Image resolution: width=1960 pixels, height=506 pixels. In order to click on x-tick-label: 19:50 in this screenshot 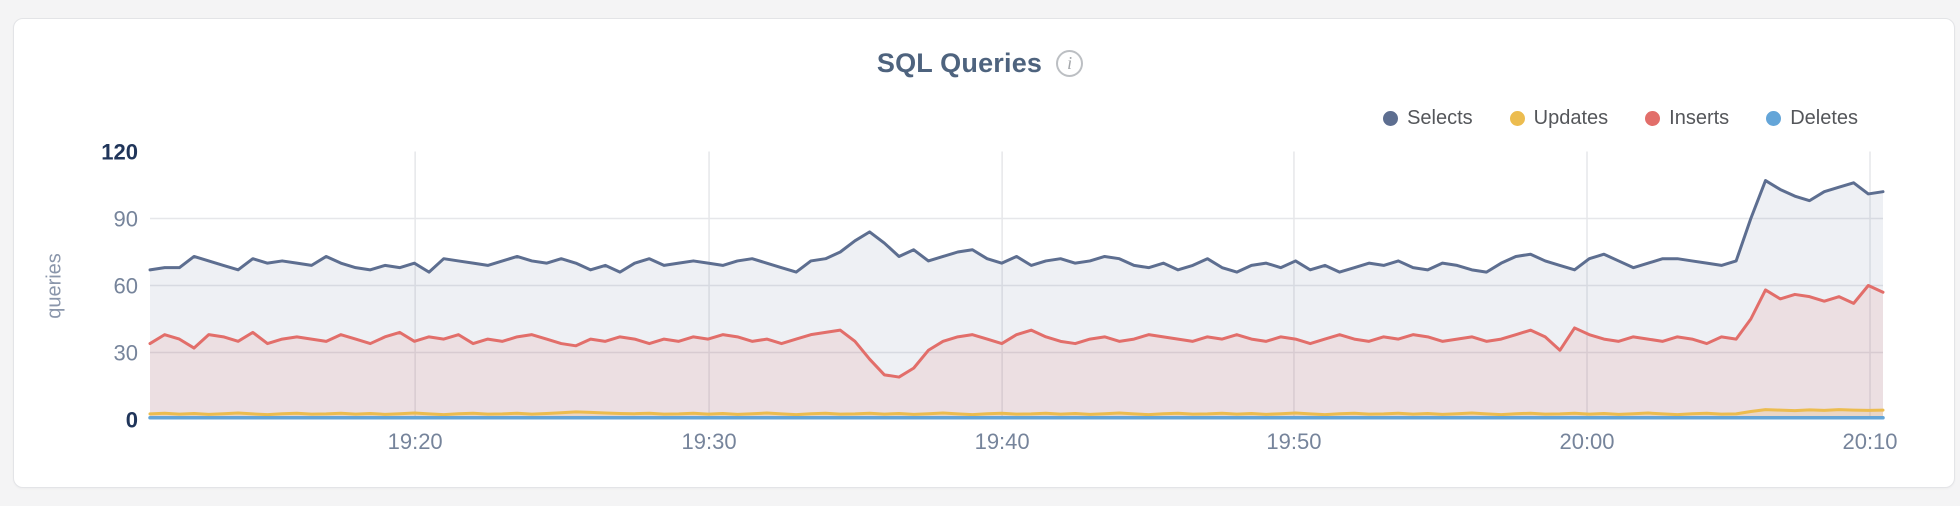, I will do `click(1293, 441)`.